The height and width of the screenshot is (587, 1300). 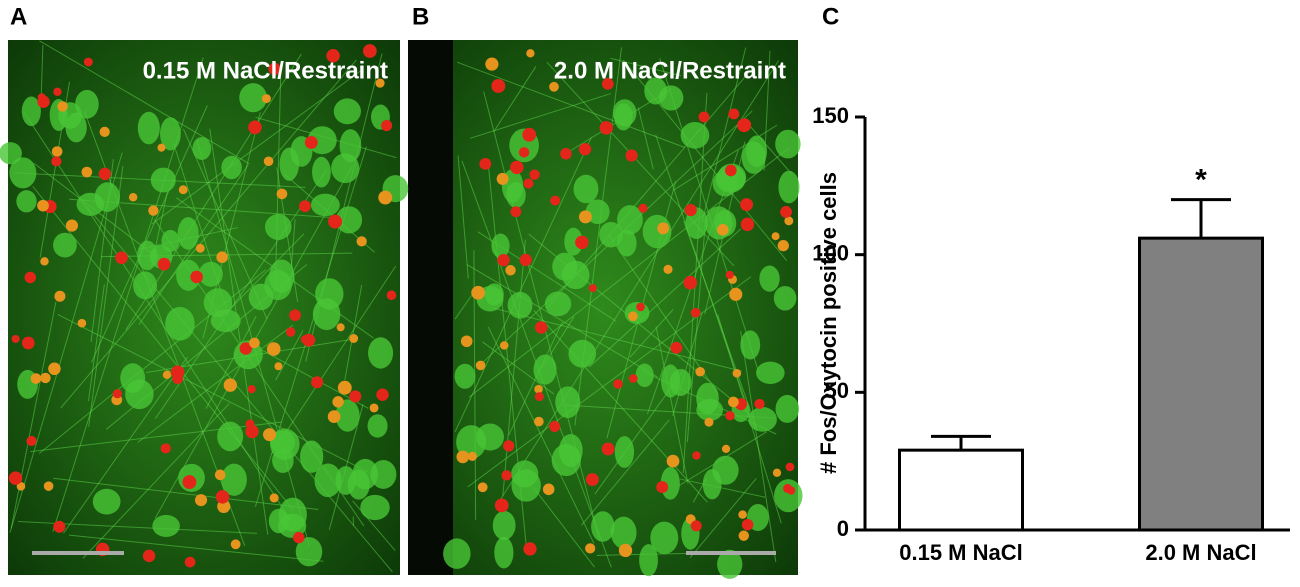 I want to click on panel-label: C, so click(x=830, y=16).